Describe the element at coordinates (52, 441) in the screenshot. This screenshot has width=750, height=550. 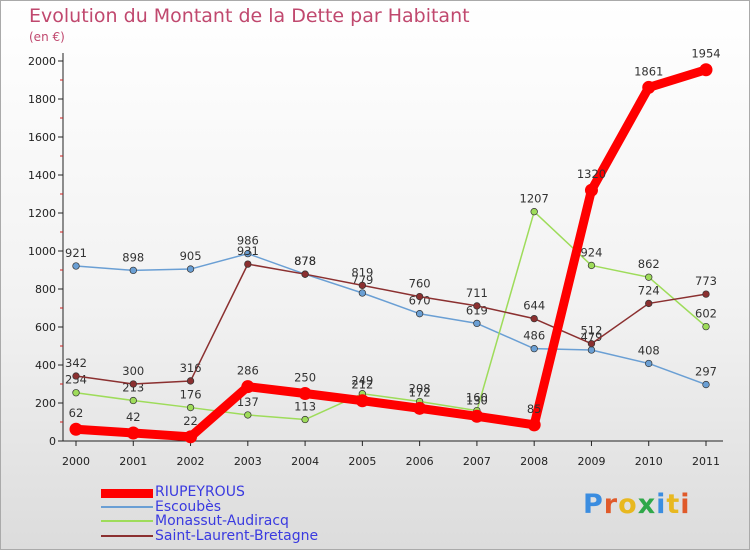
I see `y-tick-label: 0` at that location.